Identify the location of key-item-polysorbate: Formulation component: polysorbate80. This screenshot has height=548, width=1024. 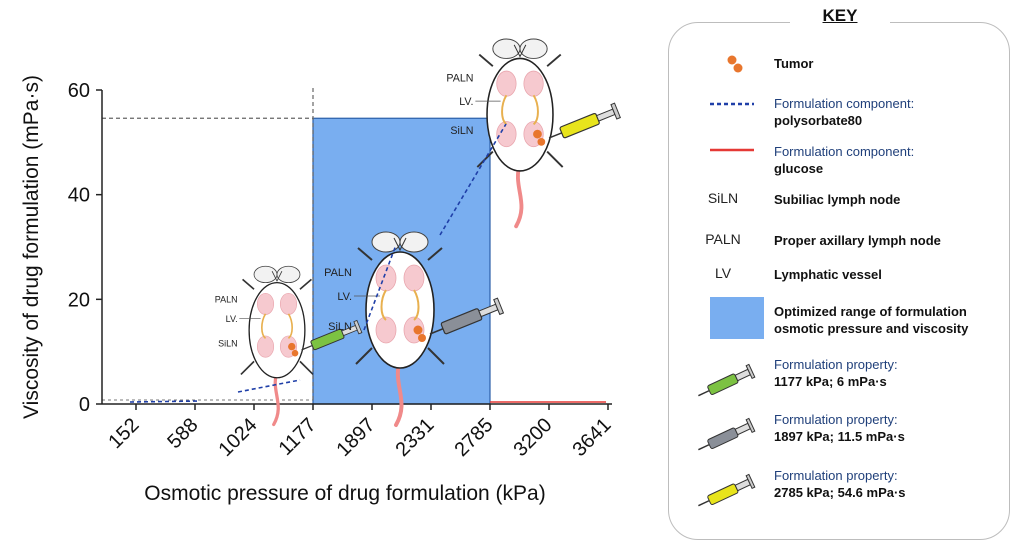
(844, 112).